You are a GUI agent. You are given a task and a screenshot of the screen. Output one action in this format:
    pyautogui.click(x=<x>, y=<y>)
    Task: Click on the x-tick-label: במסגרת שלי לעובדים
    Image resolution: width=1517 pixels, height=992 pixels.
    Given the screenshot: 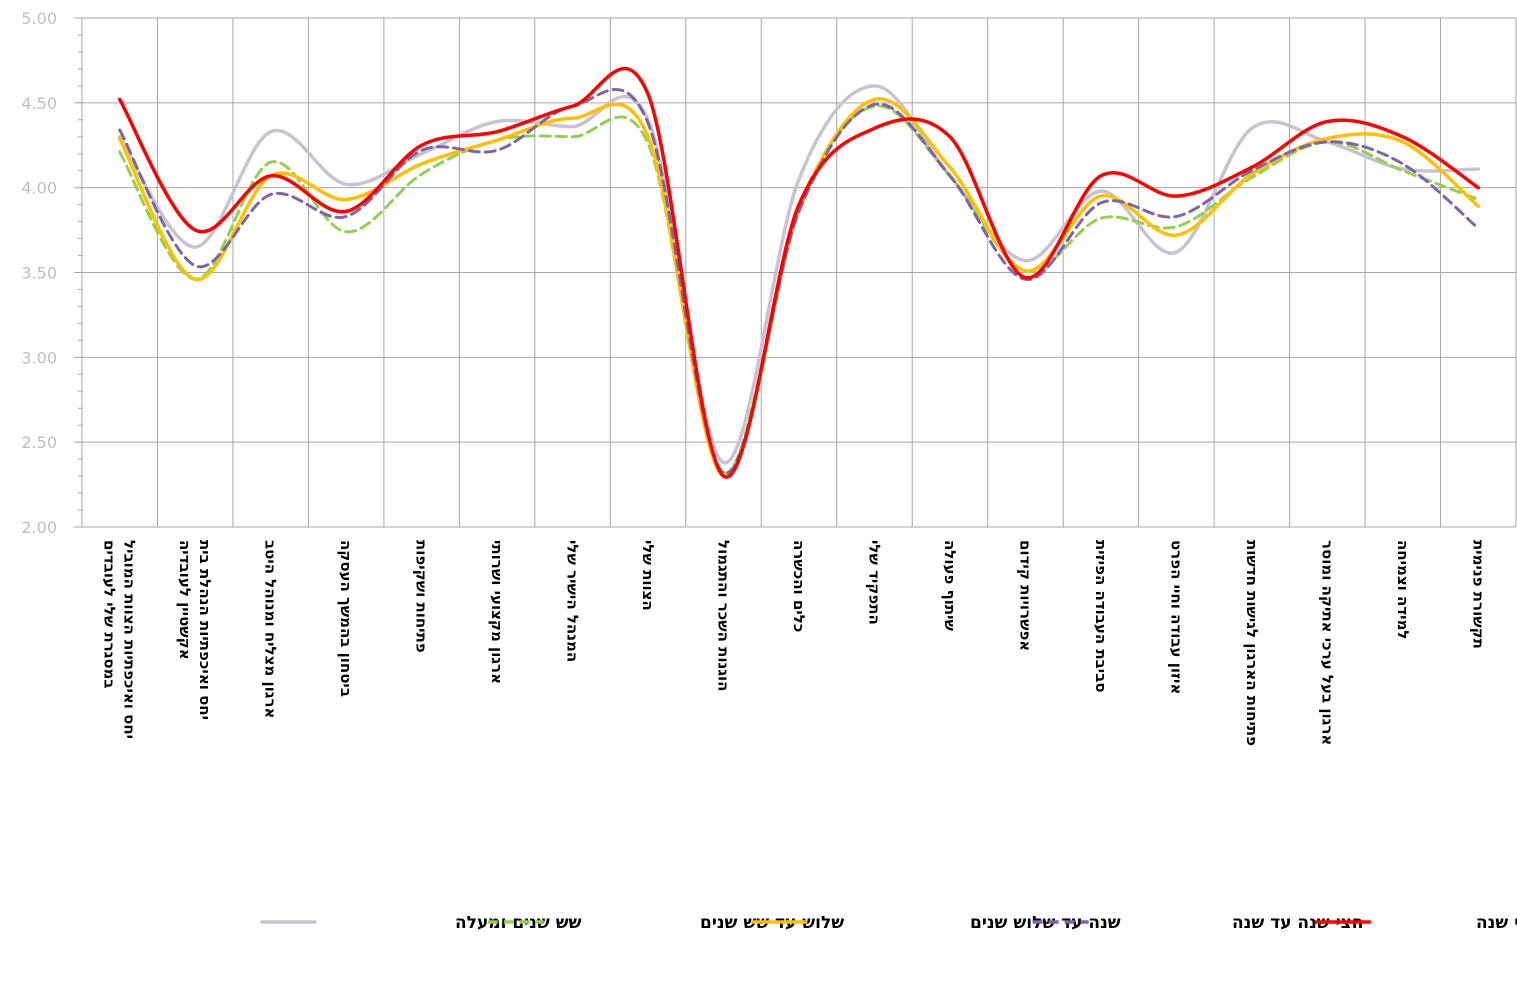 What is the action you would take?
    pyautogui.click(x=110, y=614)
    